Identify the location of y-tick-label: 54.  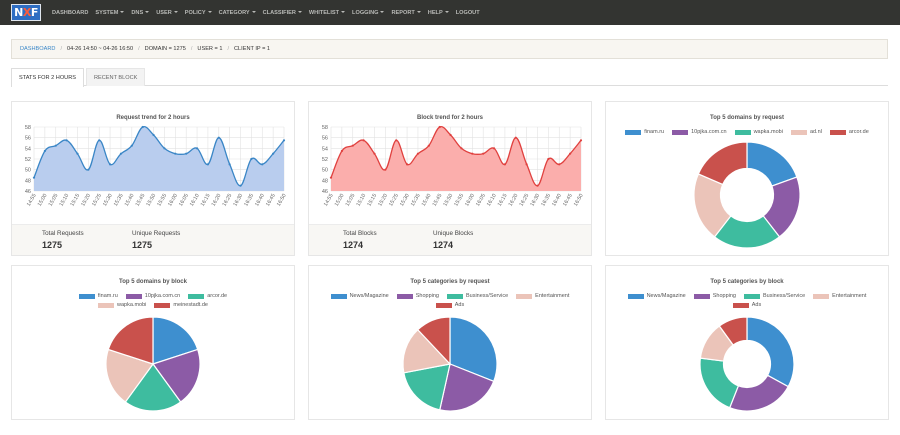
(28, 149).